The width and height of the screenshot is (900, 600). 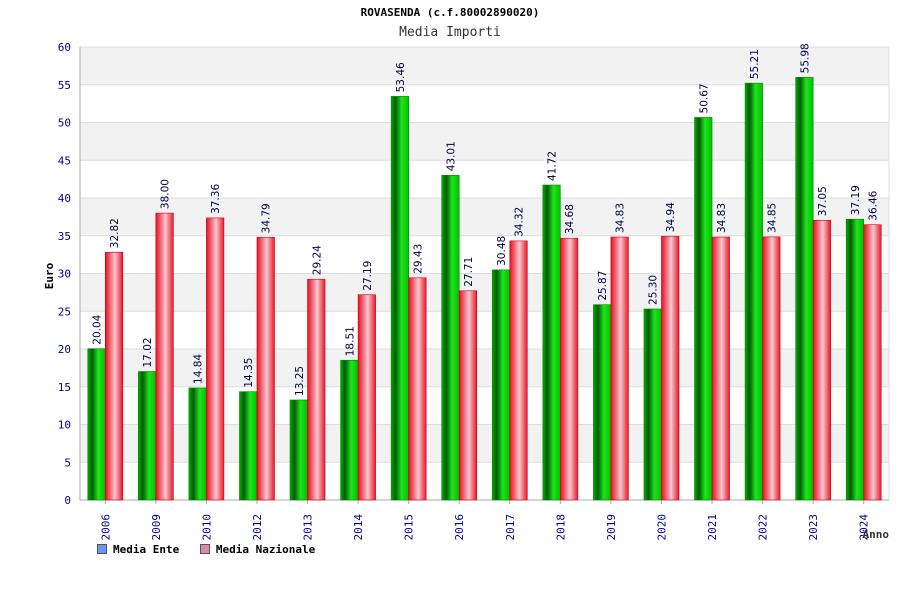 What do you see at coordinates (510, 527) in the screenshot?
I see `x-tick-label: 2017` at bounding box center [510, 527].